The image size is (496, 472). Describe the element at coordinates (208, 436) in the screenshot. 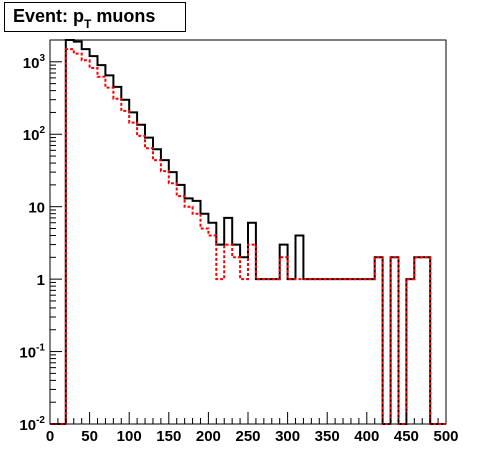

I see `x-tick-label: 200` at that location.